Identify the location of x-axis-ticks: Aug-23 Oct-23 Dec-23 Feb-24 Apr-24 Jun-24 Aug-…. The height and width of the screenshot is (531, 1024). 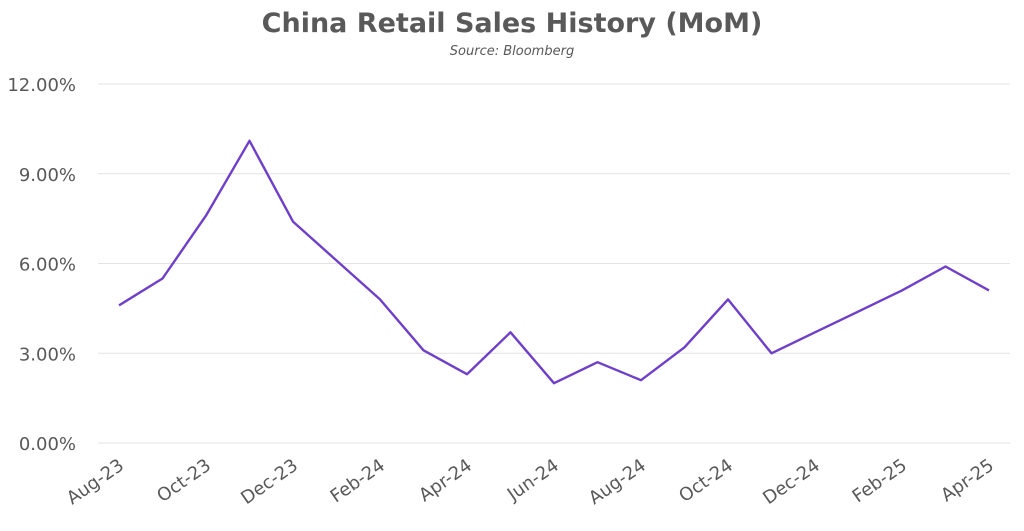
(530, 482).